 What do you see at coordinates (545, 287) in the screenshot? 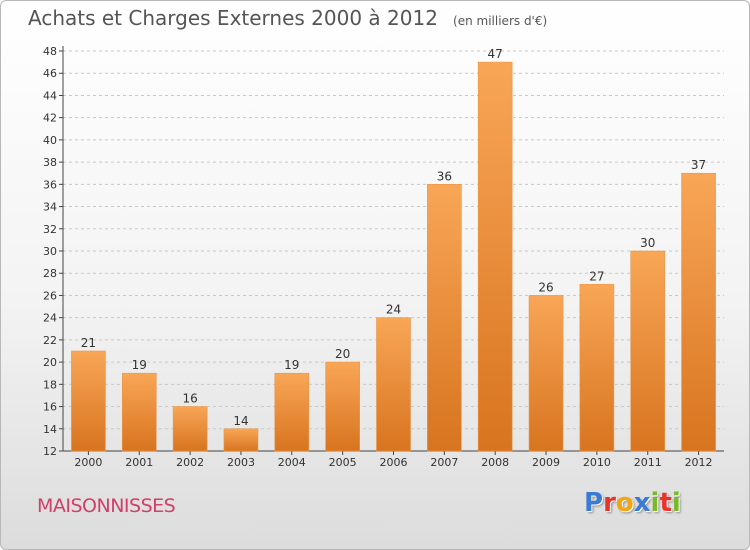
I see `data-label: 26` at bounding box center [545, 287].